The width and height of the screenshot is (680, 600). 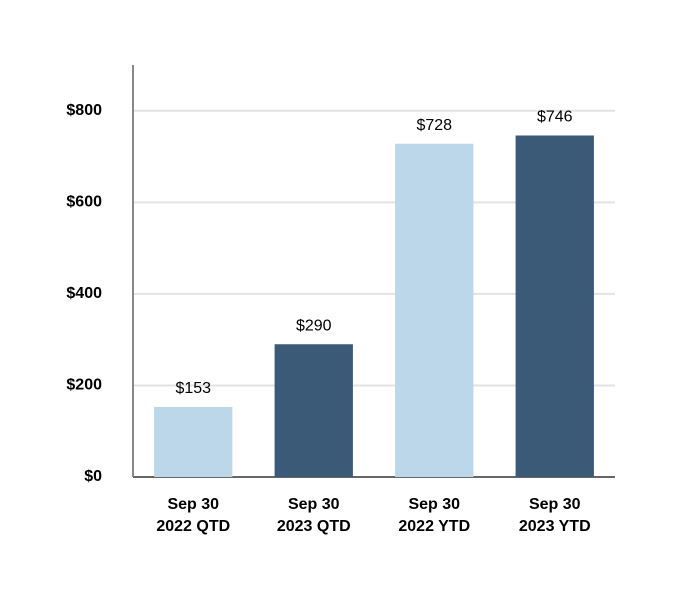 I want to click on x-tick-label: 2022 QTD, so click(x=193, y=526).